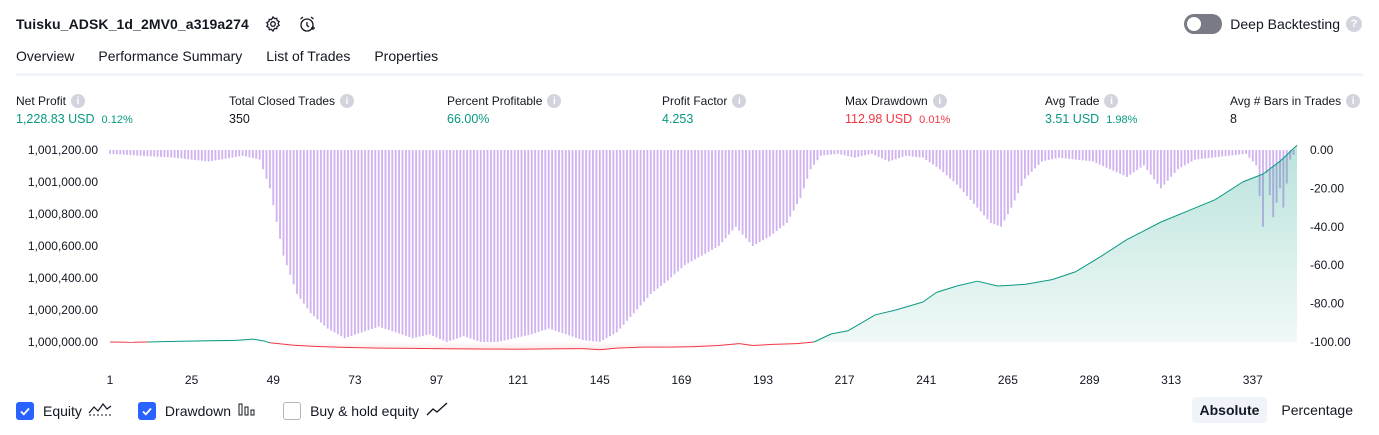  Describe the element at coordinates (292, 411) in the screenshot. I see `checkbox-buy-hold` at that location.